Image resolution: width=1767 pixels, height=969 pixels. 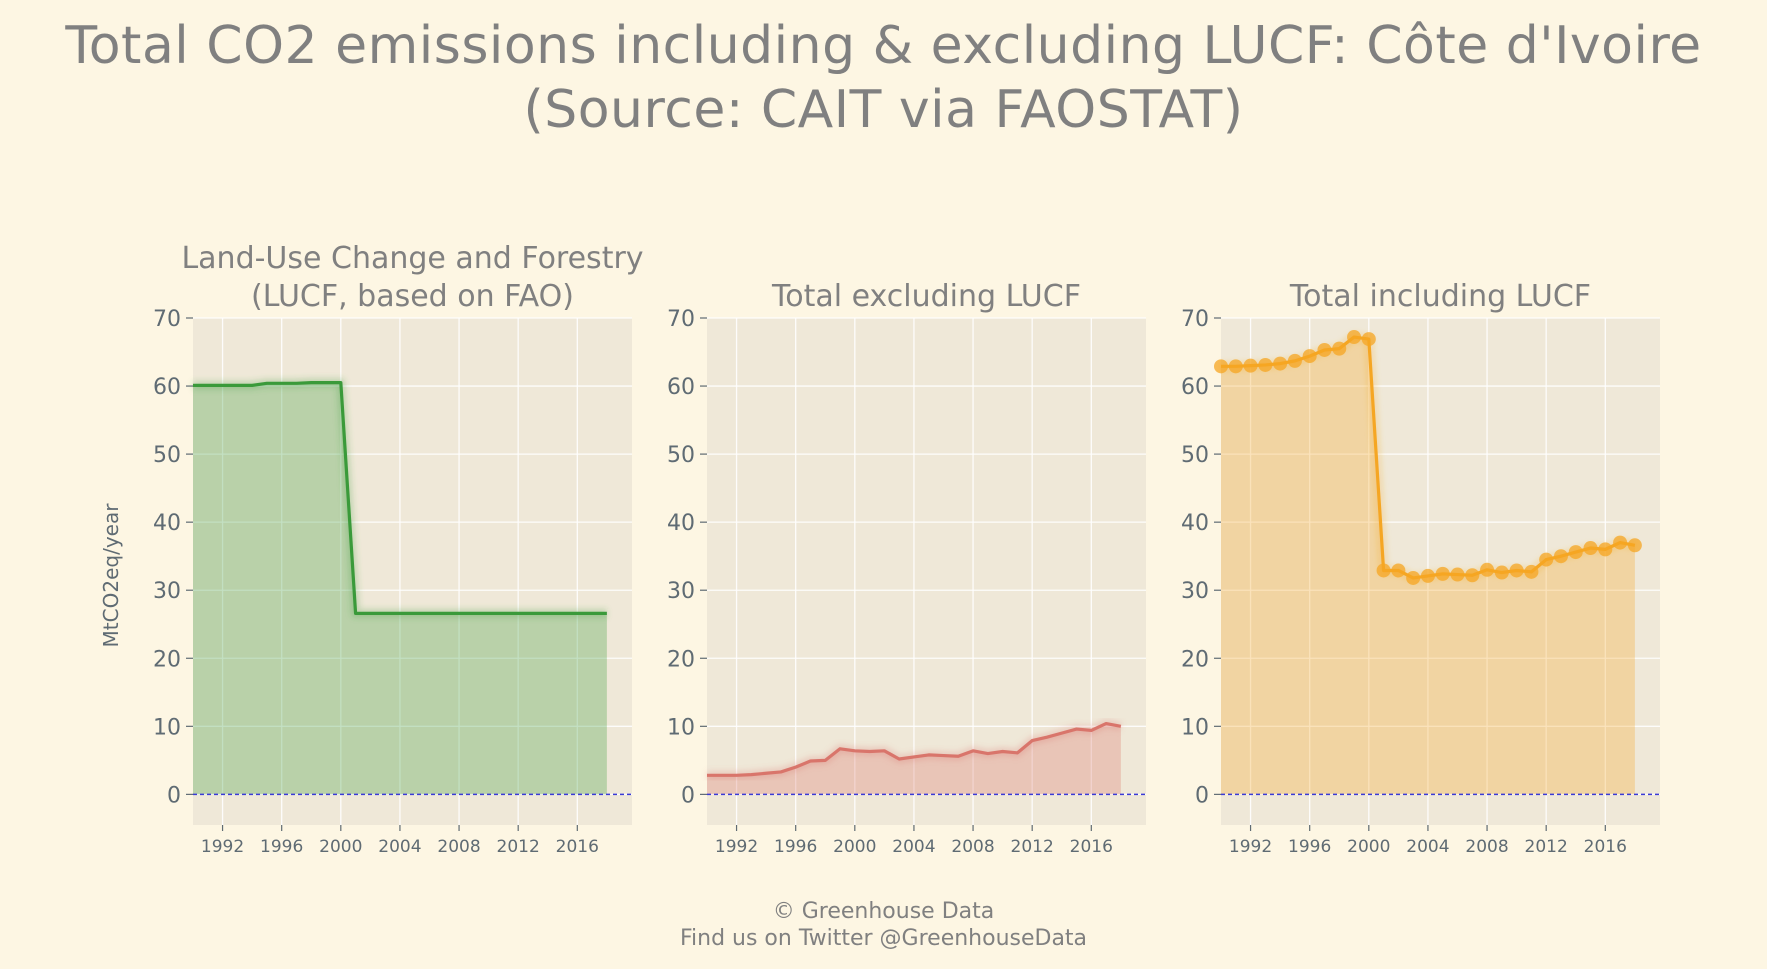 What do you see at coordinates (926, 296) in the screenshot?
I see `panel-title: Total excluding LUCF` at bounding box center [926, 296].